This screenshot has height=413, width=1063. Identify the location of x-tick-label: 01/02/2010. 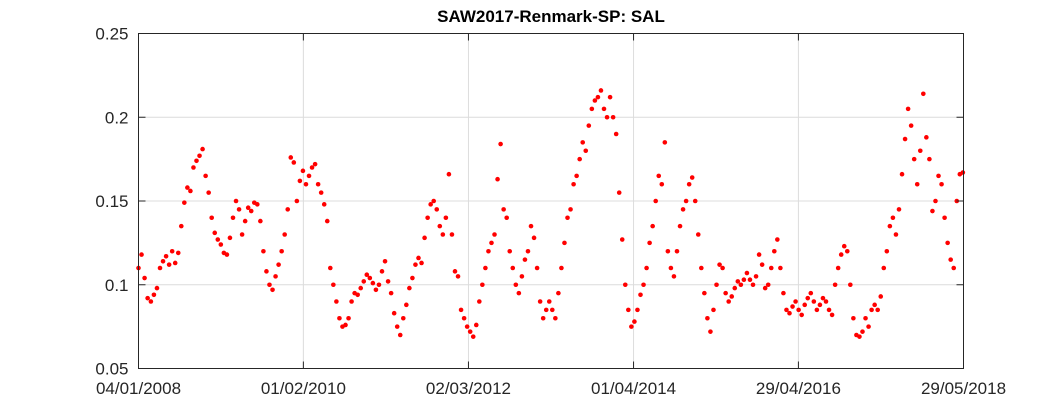
(303, 388).